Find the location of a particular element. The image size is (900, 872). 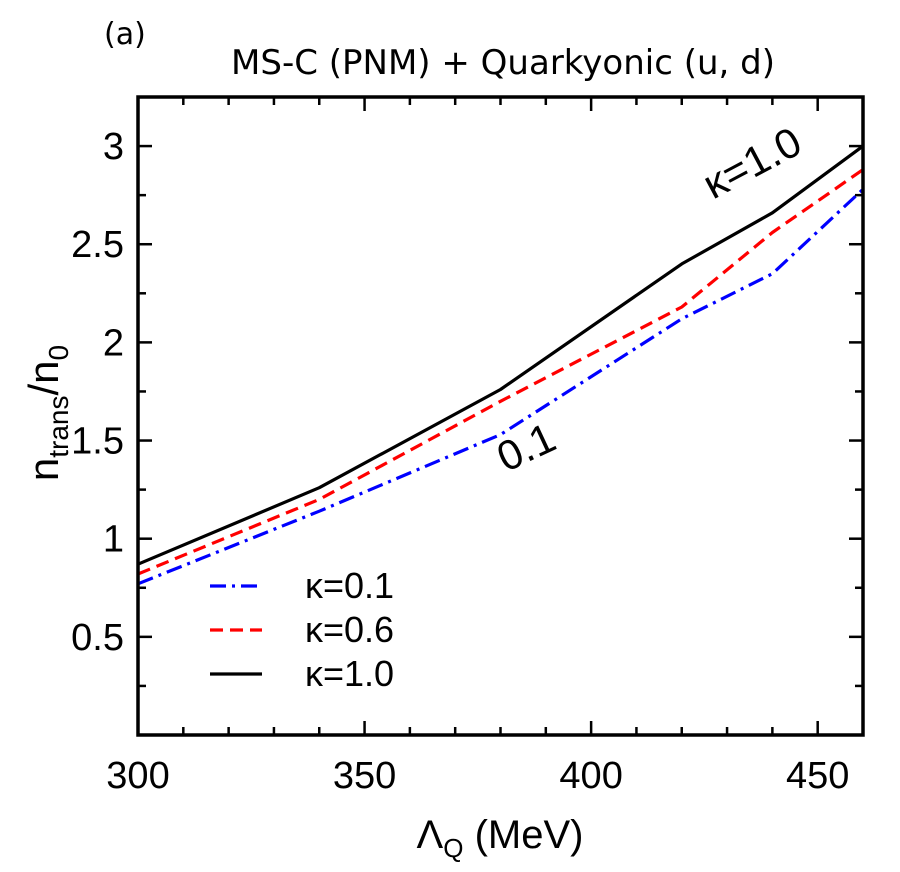

y-tick-label: 1 is located at coordinates (113, 540).